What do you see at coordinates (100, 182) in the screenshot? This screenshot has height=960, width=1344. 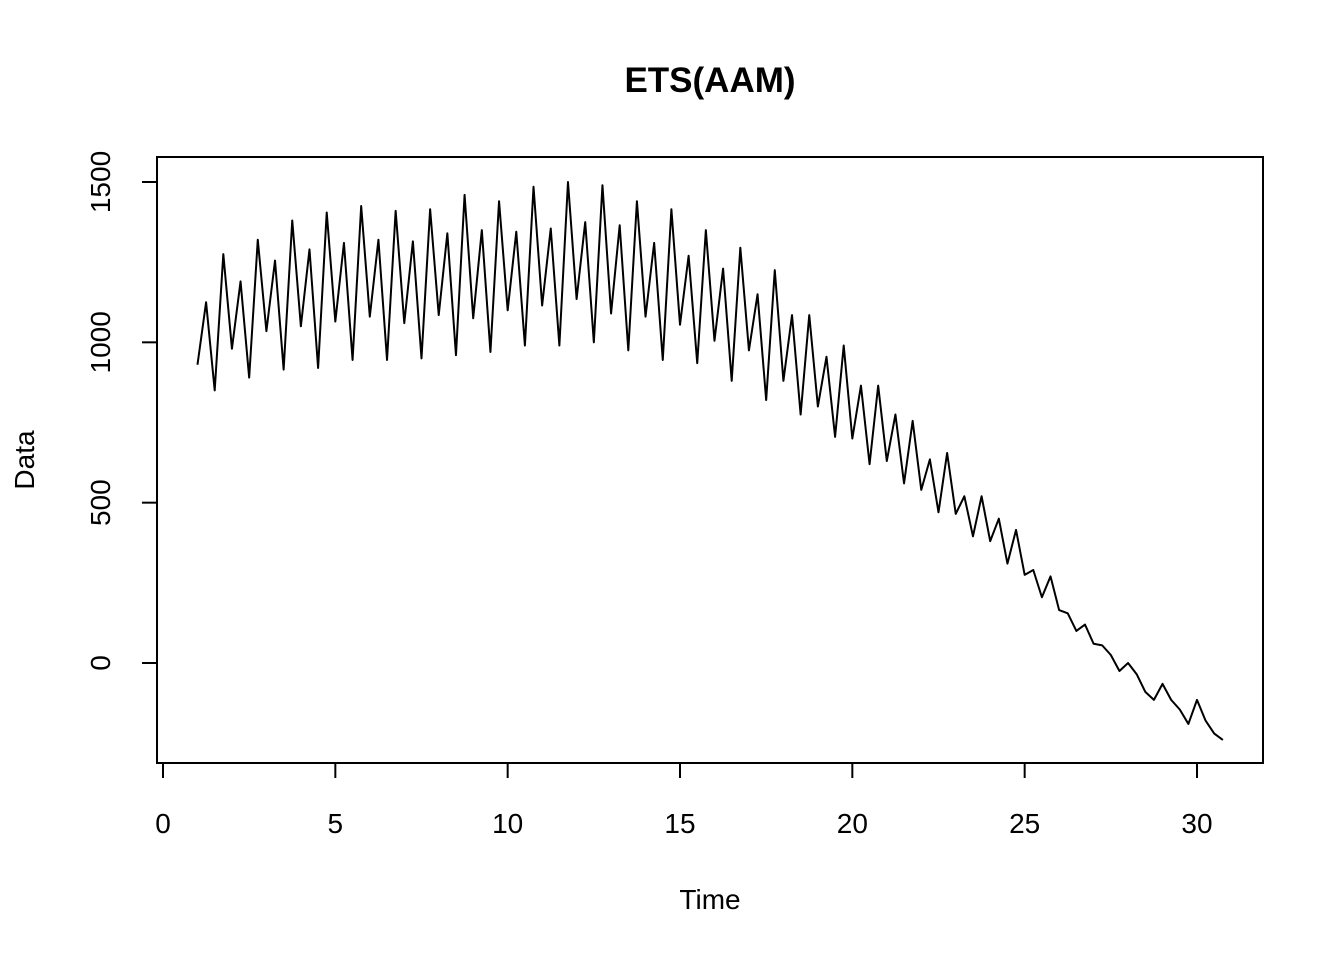 I see `y-tick-label: 1500` at bounding box center [100, 182].